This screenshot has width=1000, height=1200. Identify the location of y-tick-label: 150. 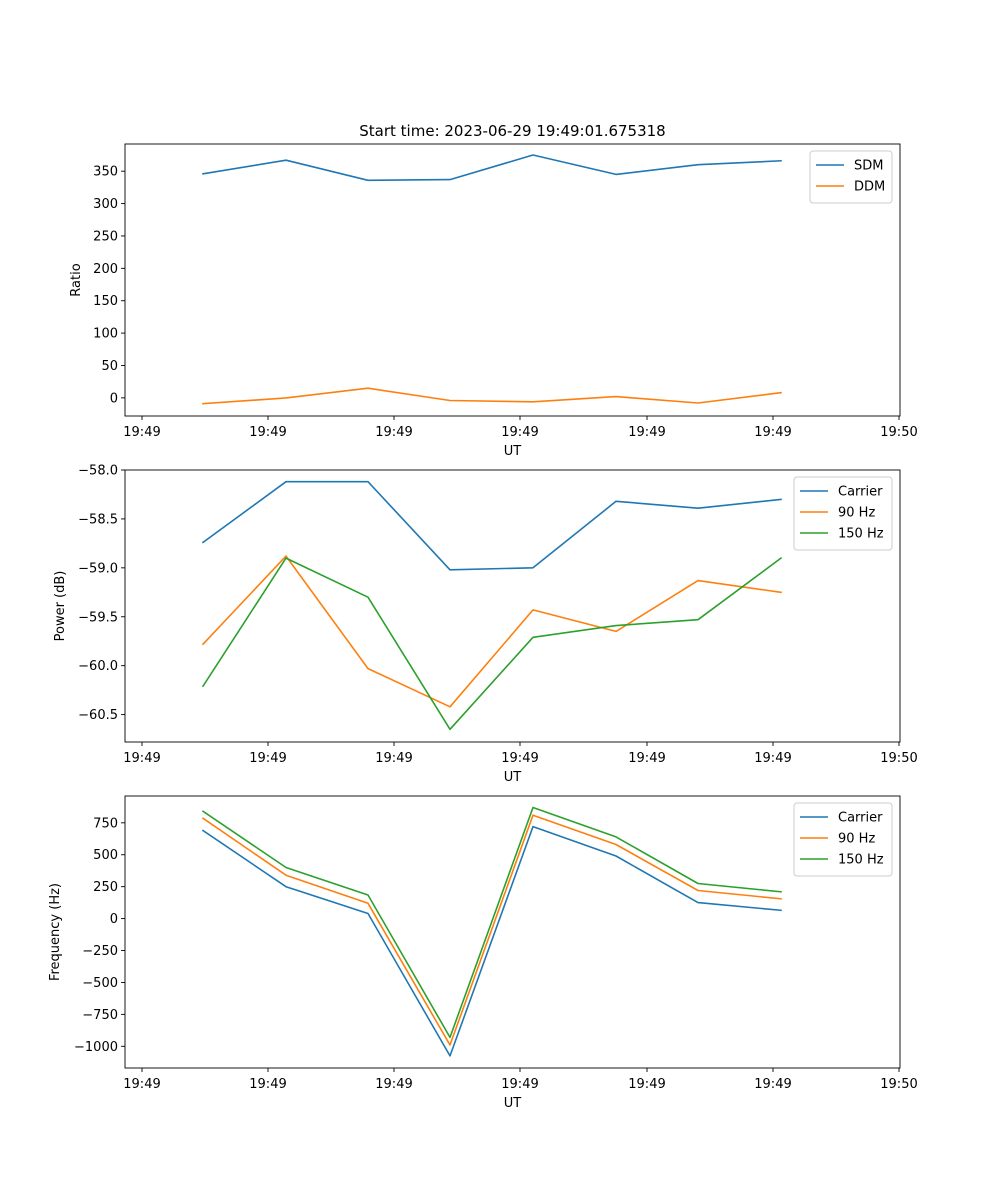
(105, 301).